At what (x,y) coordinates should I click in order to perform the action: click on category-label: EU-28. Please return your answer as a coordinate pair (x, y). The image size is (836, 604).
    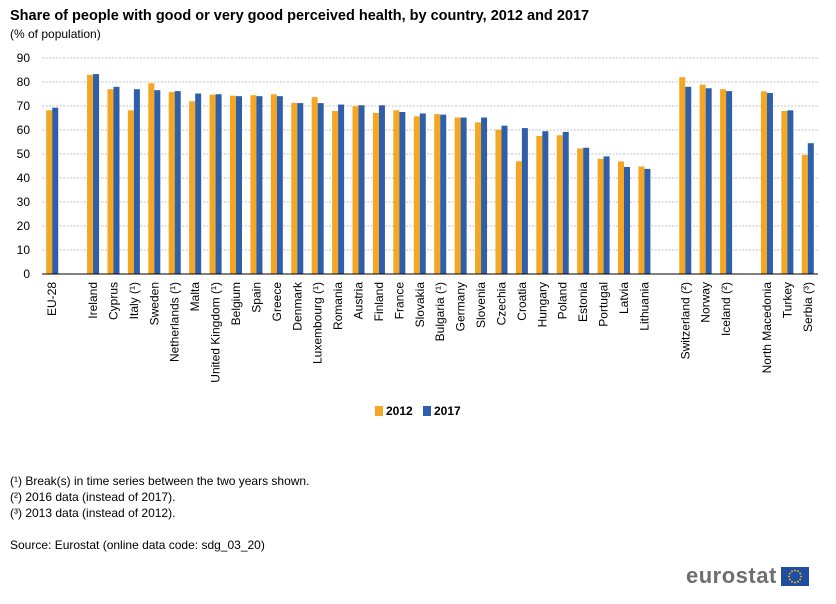
    Looking at the image, I should click on (52, 299).